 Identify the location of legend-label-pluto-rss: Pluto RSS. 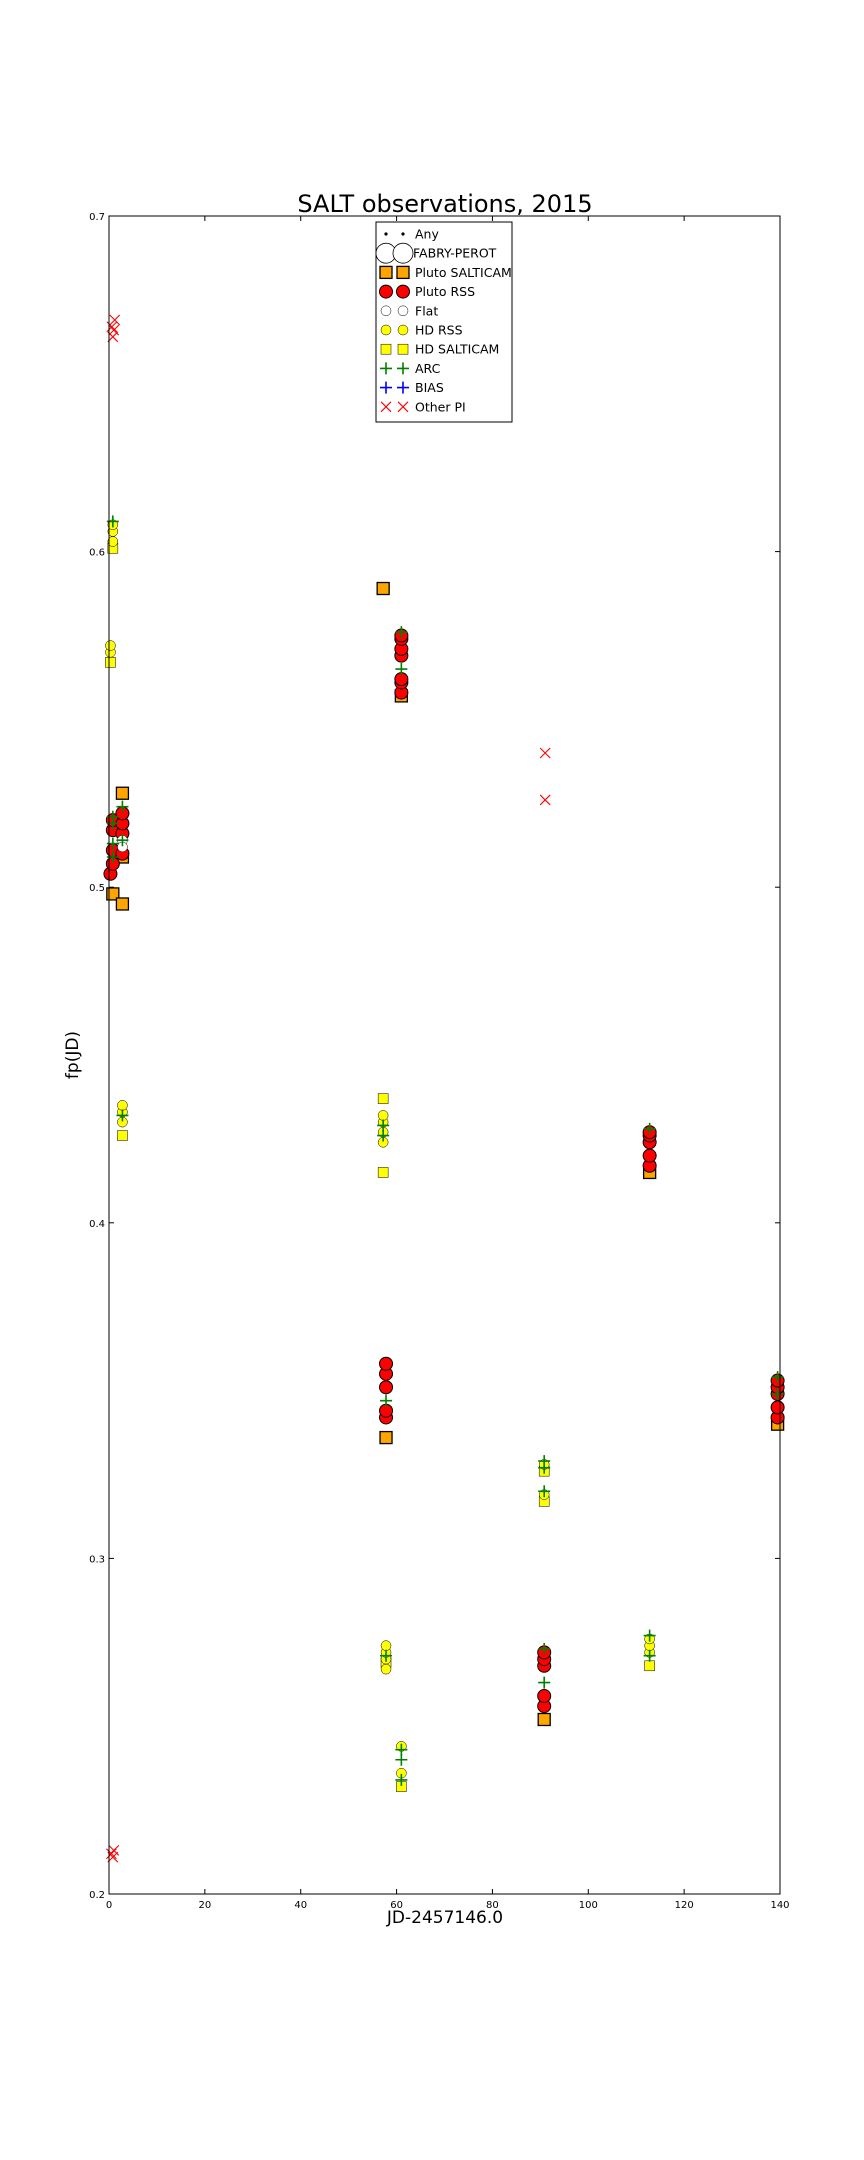
(445, 291).